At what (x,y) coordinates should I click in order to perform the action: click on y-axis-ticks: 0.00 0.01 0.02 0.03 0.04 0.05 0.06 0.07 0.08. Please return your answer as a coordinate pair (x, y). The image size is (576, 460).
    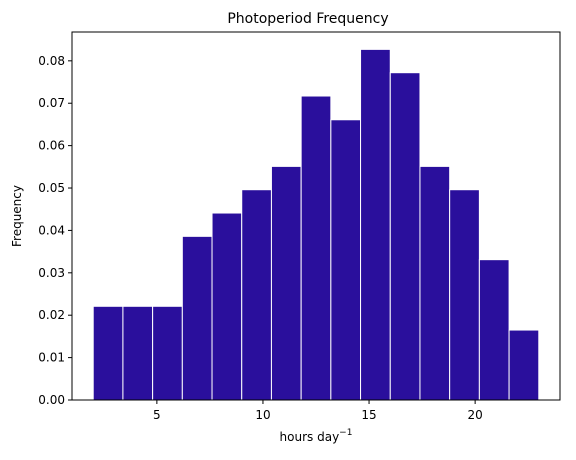
    Looking at the image, I should click on (55, 230).